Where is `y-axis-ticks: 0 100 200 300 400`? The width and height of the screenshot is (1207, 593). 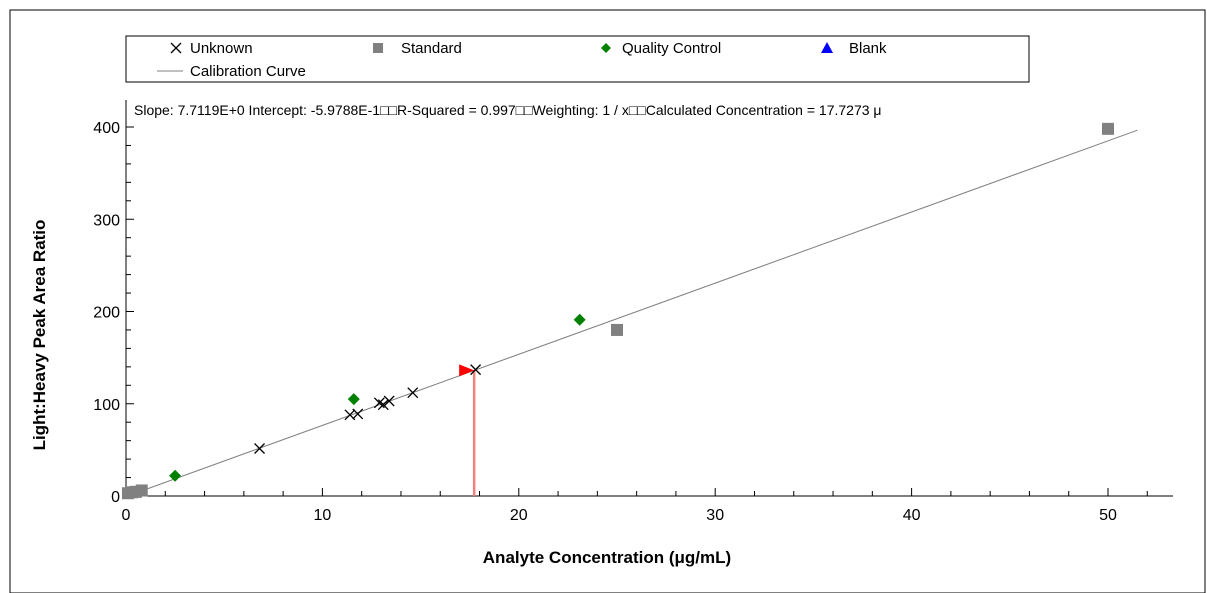 y-axis-ticks: 0 100 200 300 400 is located at coordinates (113, 313).